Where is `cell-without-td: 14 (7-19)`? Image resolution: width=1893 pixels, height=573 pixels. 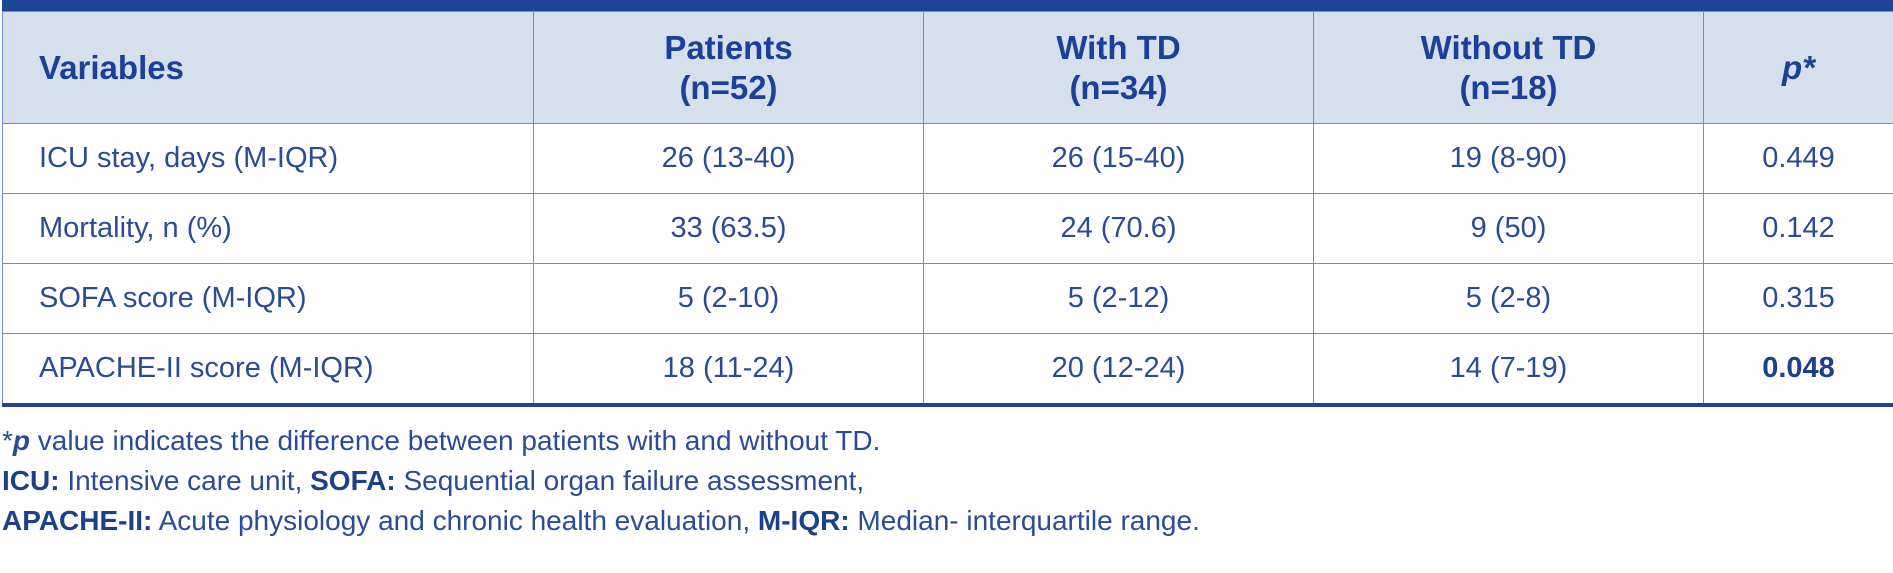 cell-without-td: 14 (7-19) is located at coordinates (1508, 370).